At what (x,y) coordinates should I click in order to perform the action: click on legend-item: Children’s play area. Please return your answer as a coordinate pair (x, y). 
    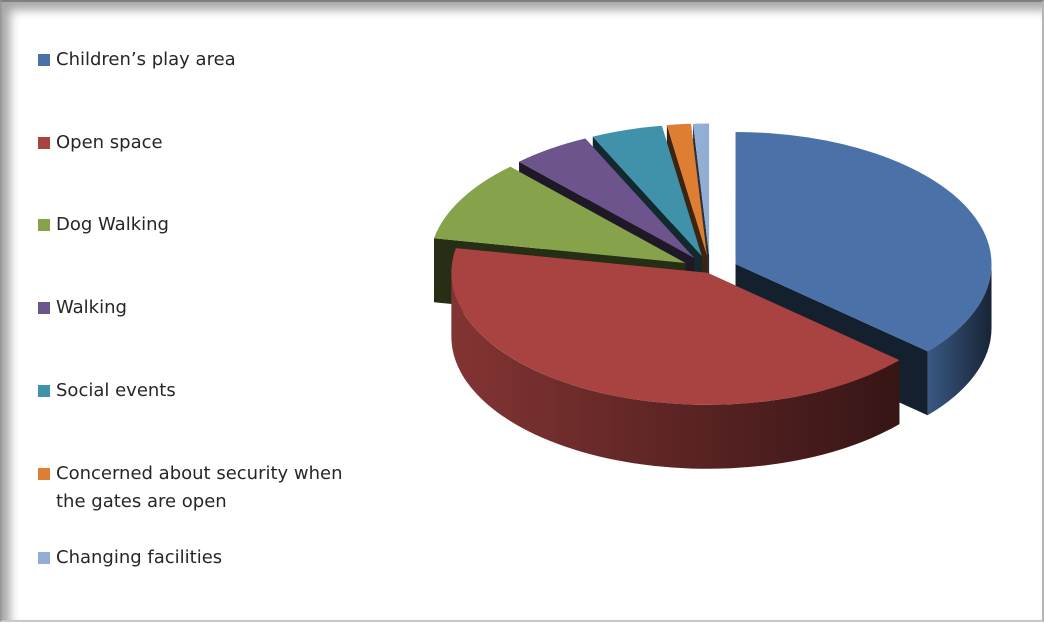
    Looking at the image, I should click on (207, 60).